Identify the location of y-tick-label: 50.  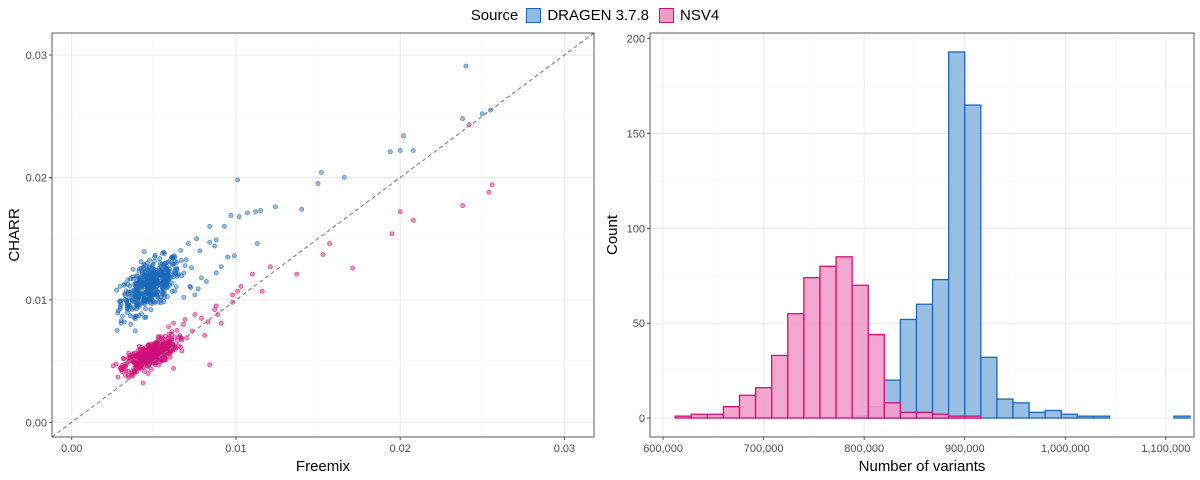
(639, 324).